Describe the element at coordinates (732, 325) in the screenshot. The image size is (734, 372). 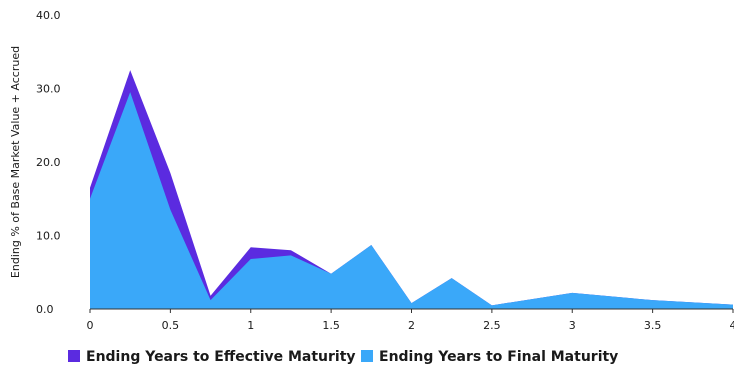
I see `x-tick-label: 4` at that location.